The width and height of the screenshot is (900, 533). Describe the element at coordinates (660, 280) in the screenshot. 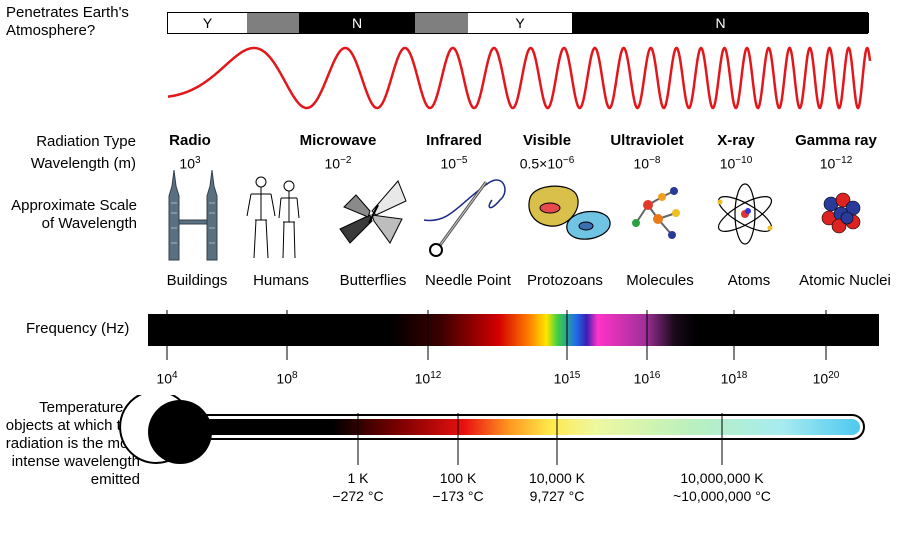

I see `scale-object-label: Molecules` at that location.